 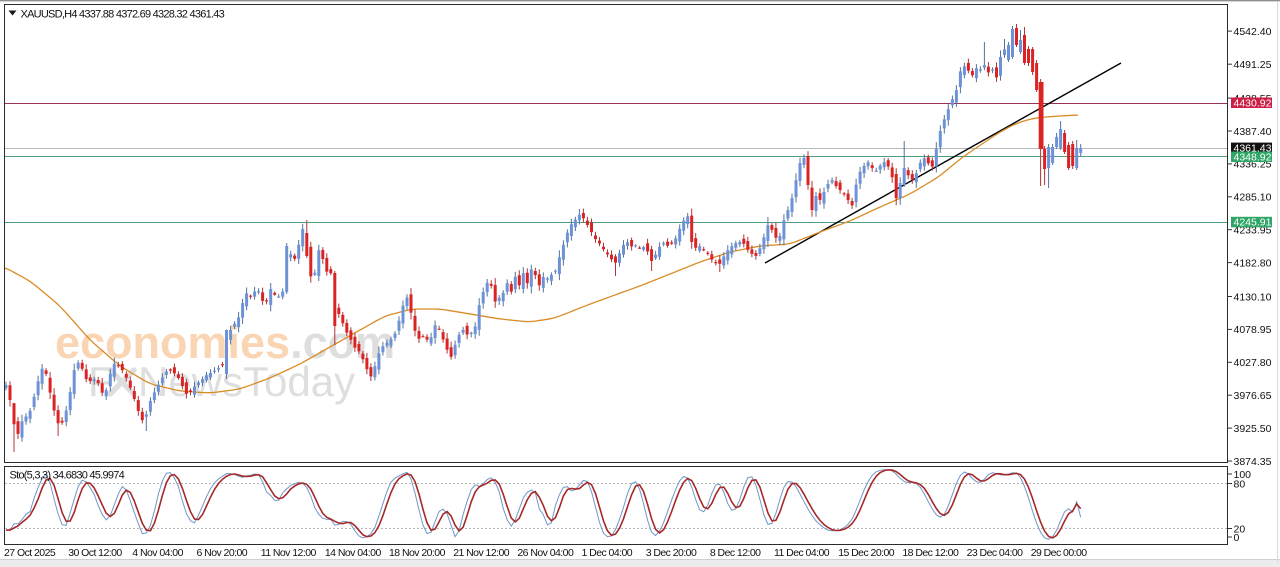 I want to click on svg-text: 14 Nov 04:00, so click(x=353, y=553).